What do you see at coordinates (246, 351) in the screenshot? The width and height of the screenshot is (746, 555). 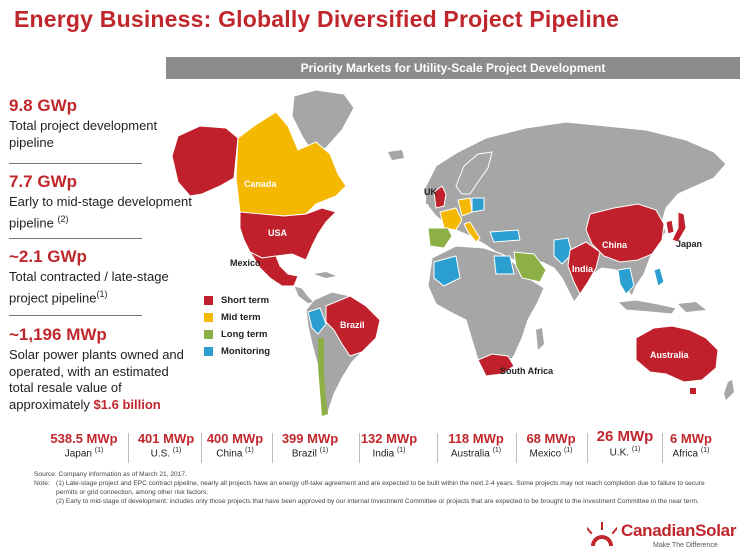 I see `legend-label: Monitoring` at bounding box center [246, 351].